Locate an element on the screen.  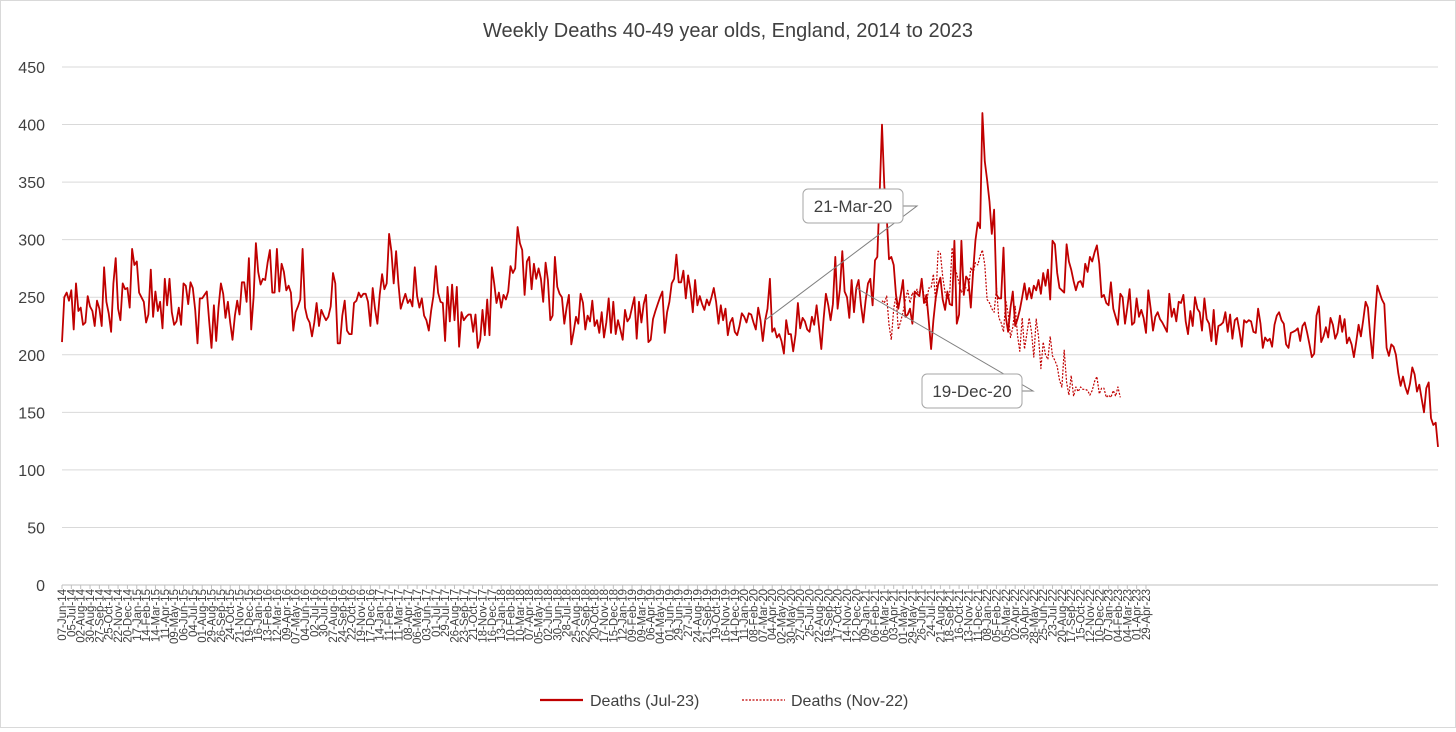
x-tick-label: 06-Jun-15 is located at coordinates (184, 615).